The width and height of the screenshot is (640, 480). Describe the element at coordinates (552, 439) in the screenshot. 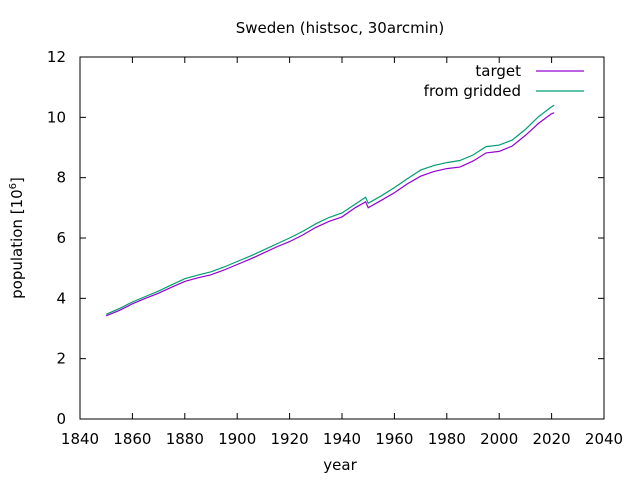

I see `x-tick-label: 2020` at that location.